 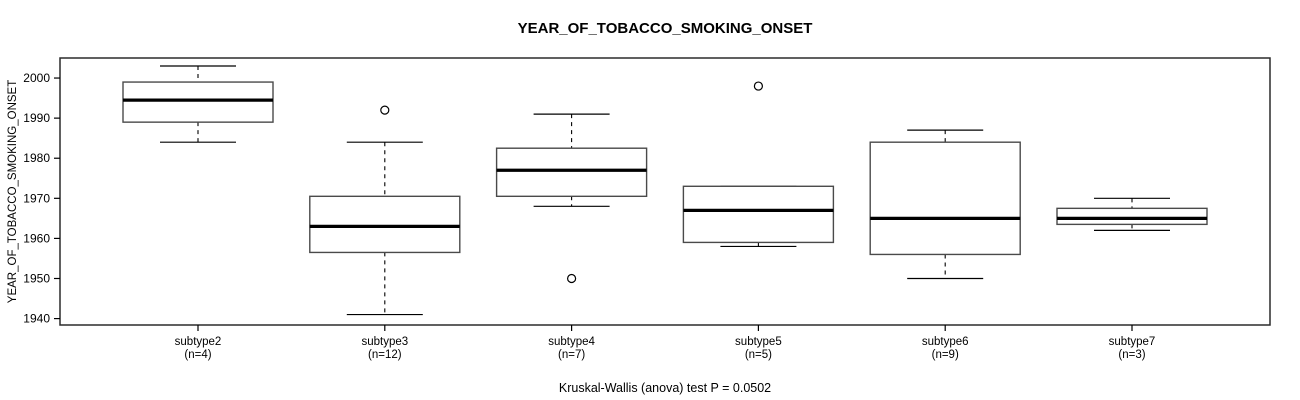 I want to click on footer-annotation: Kruskal-Wallis (anova) test P = 0.0502, so click(x=665, y=388).